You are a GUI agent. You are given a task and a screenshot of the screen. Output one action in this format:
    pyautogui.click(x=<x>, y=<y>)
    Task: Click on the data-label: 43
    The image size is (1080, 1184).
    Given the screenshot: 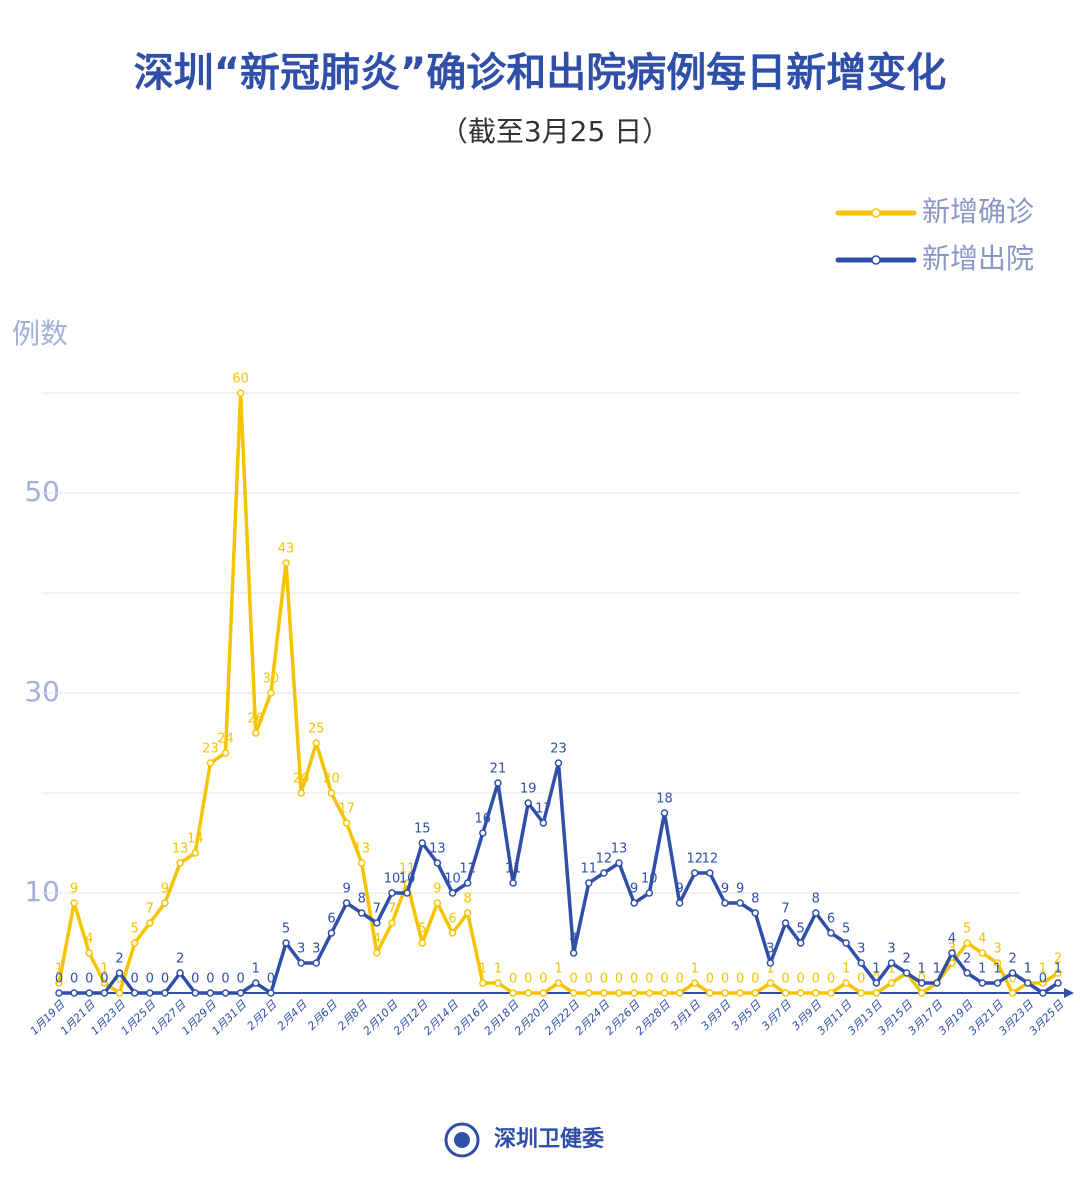 What is the action you would take?
    pyautogui.click(x=286, y=549)
    